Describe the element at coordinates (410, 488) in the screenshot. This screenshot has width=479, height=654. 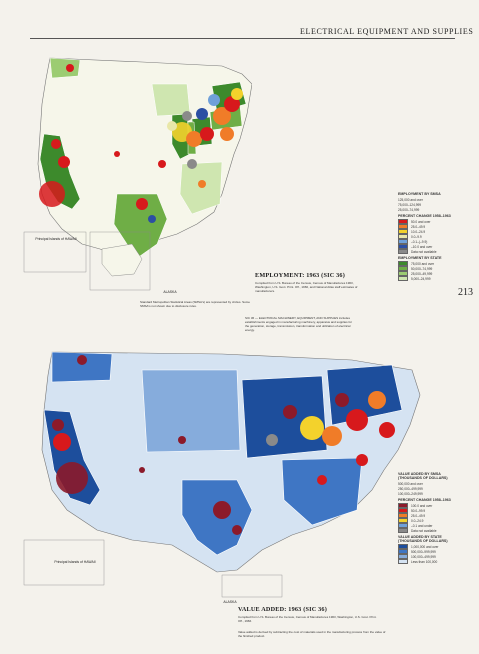
I see `va-smsa-size: 250,000–499,999` at that location.